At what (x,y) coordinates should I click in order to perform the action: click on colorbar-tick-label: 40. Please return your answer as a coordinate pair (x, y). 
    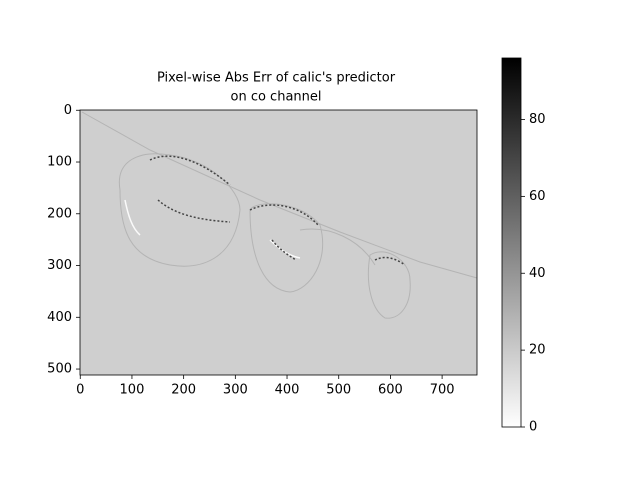
    Looking at the image, I should click on (537, 273).